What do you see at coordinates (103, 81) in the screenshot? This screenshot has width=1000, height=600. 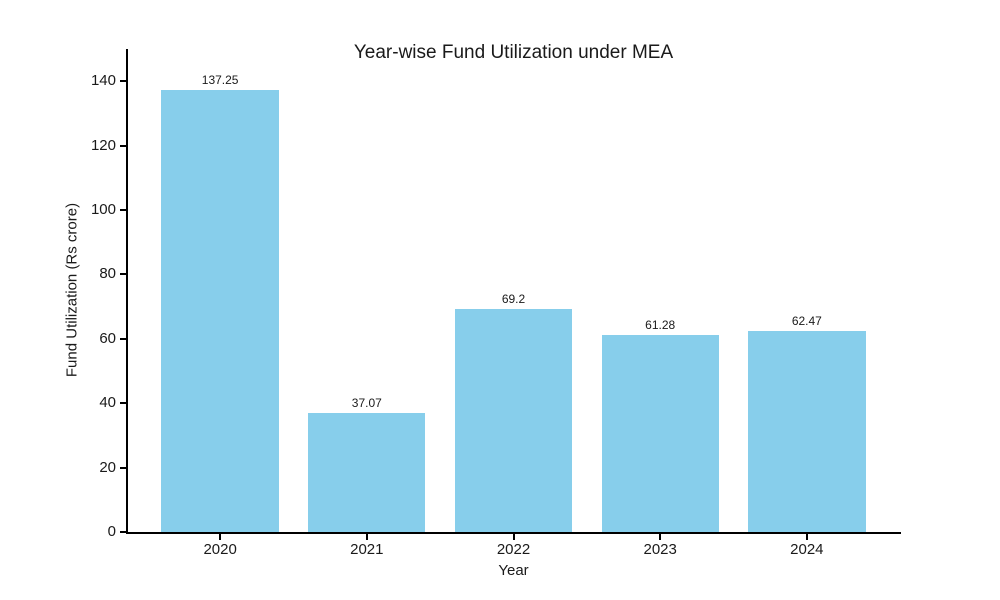 I see `y-tick-label: 140` at bounding box center [103, 81].